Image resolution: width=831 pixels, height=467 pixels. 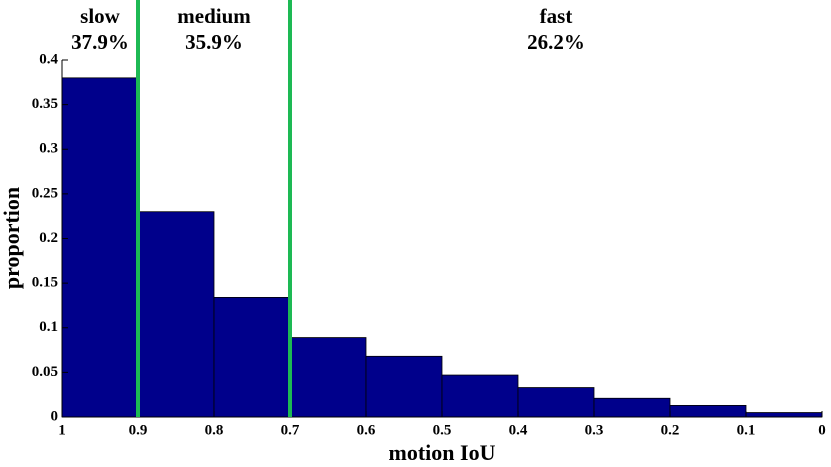 What do you see at coordinates (366, 430) in the screenshot?
I see `x-tick-label: 0.6` at bounding box center [366, 430].